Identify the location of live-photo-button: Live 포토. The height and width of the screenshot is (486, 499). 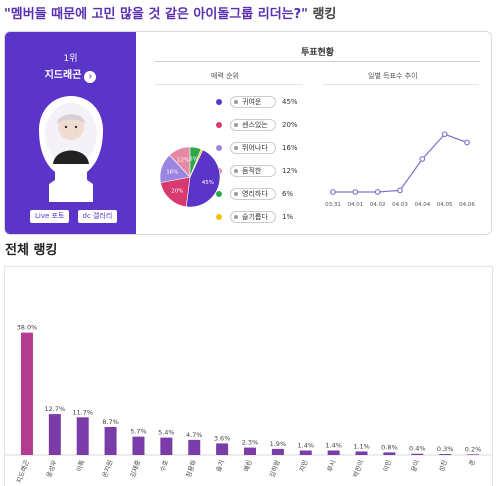
(50, 216).